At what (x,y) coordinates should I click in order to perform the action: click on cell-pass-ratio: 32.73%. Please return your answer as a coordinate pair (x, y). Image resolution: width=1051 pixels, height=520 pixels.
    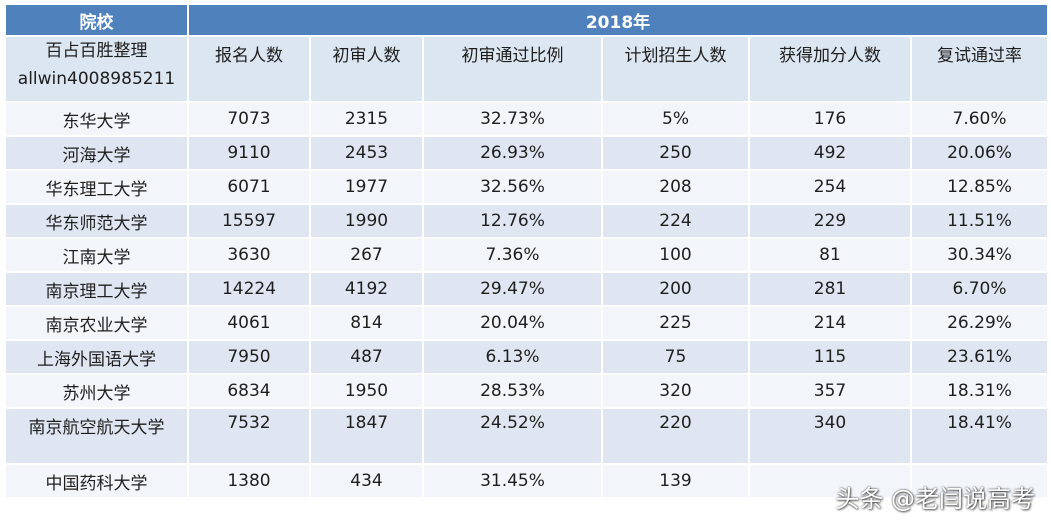
    Looking at the image, I should click on (512, 119).